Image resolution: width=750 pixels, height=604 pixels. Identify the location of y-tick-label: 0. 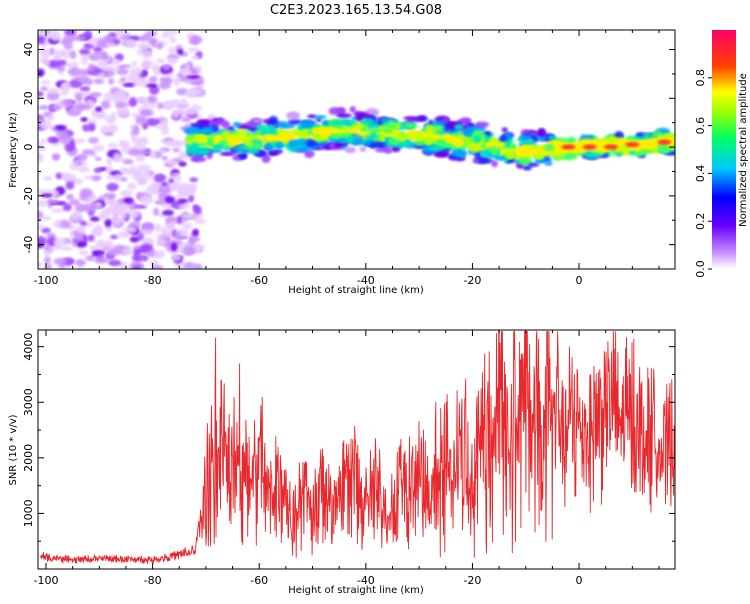
(28, 147).